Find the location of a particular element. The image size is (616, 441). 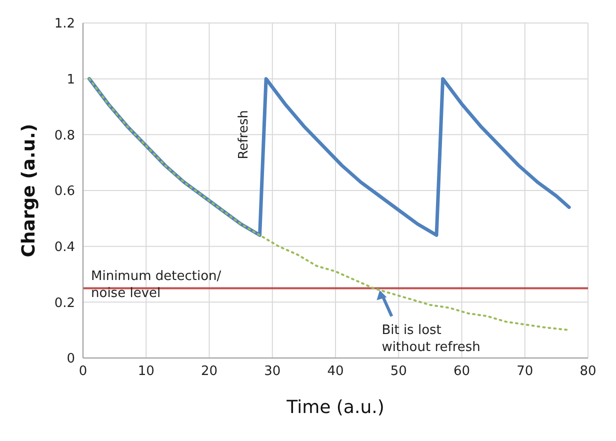

y-tick-label: 1.2 is located at coordinates (64, 24).